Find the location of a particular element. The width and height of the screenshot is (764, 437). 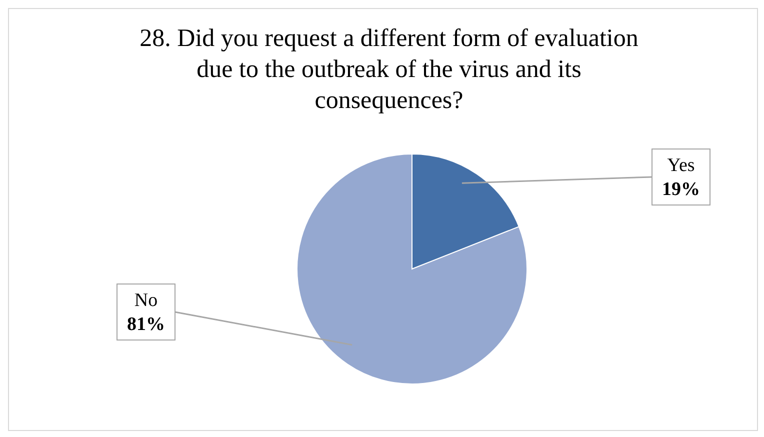

data-label: 19% is located at coordinates (681, 189).